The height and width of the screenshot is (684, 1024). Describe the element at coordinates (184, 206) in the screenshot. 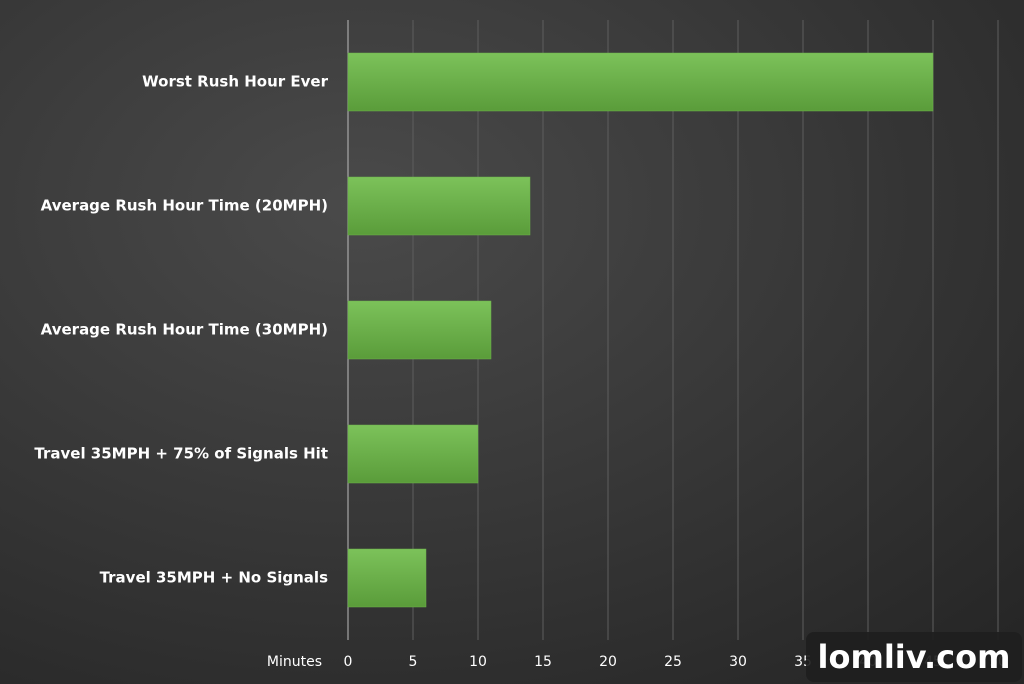

I see `y-tick-label: Average Rush Hour Time (20MPH)` at that location.